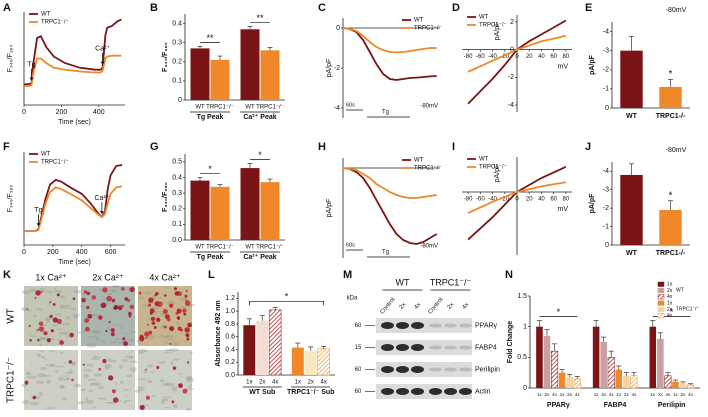 The image size is (708, 417). I want to click on lane-label: 2x, so click(451, 306).